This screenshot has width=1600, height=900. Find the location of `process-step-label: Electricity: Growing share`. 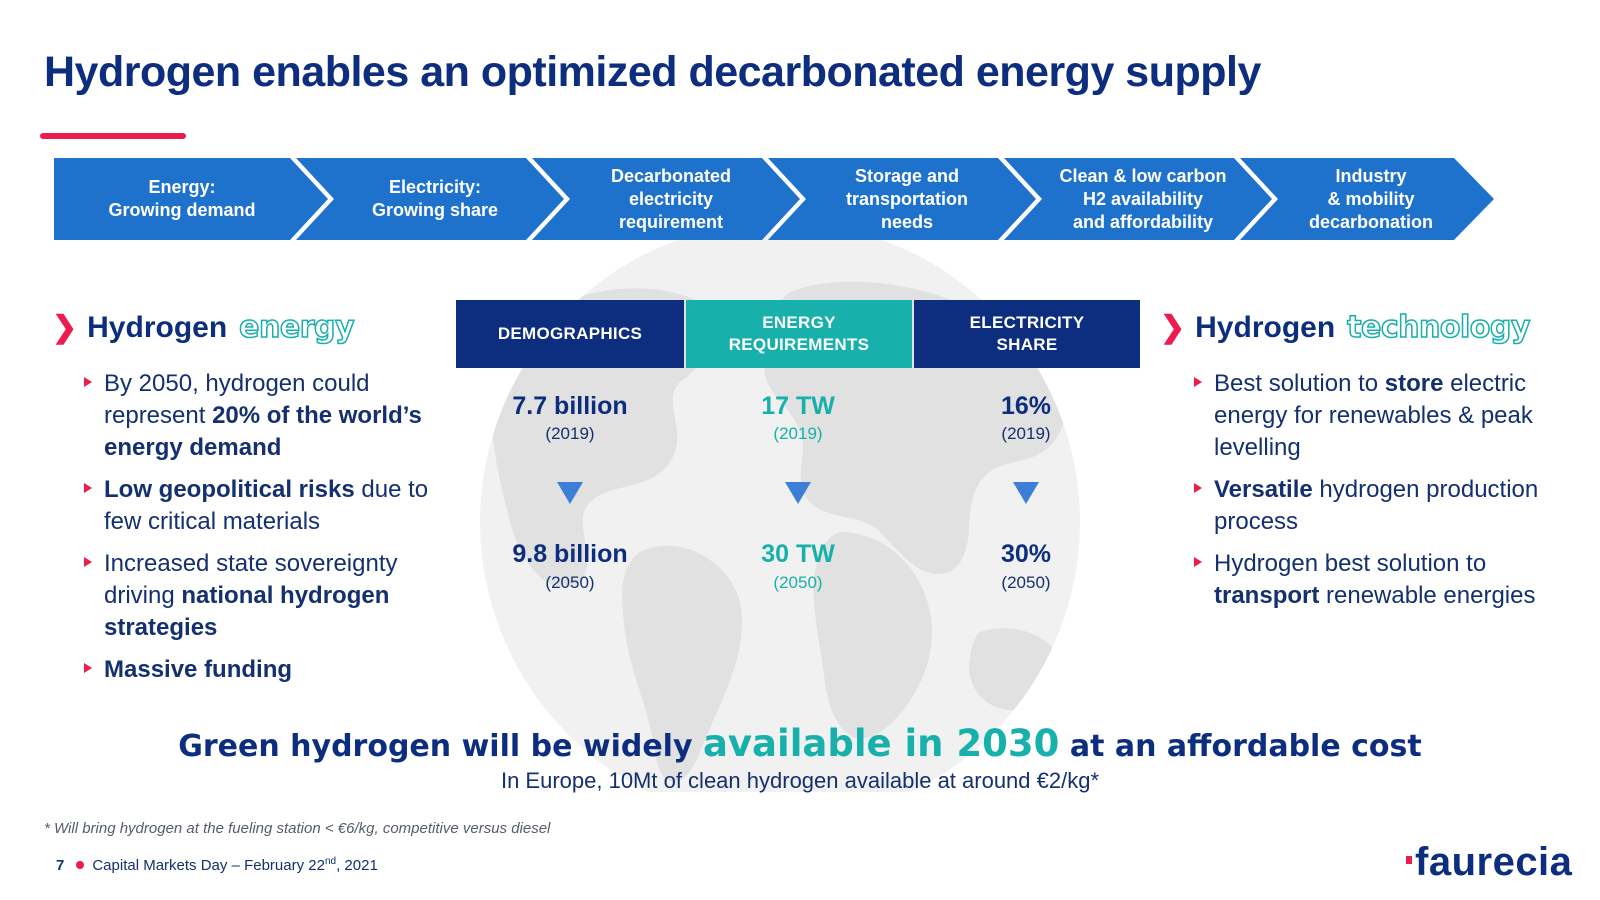

process-step-label: Electricity: Growing share is located at coordinates (435, 198).